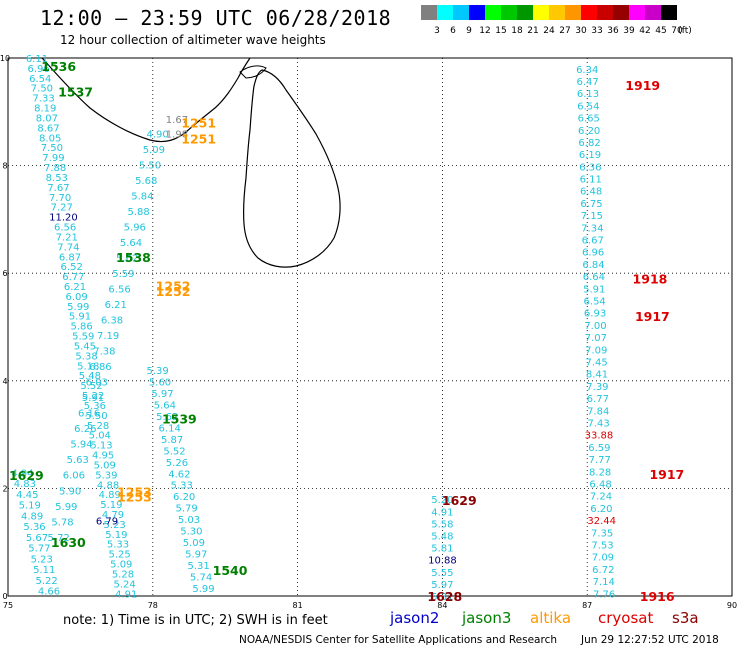  I want to click on wave-height-value: 5.22, so click(93, 396).